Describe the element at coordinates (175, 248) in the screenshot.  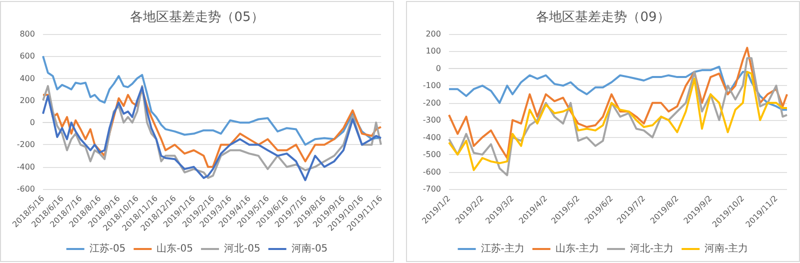
I see `legend-label: 山东-05` at that location.